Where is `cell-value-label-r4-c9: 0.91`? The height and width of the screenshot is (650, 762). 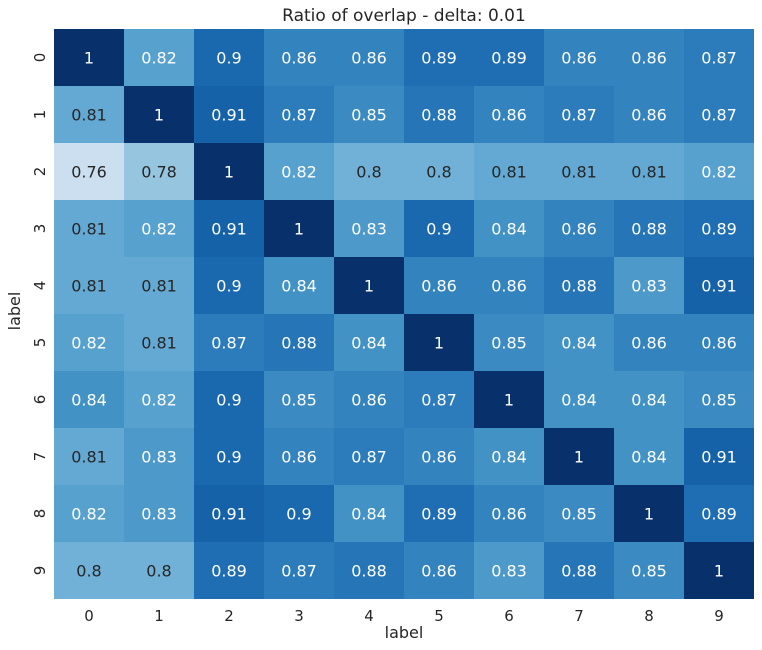 cell-value-label-r4-c9: 0.91 is located at coordinates (719, 286).